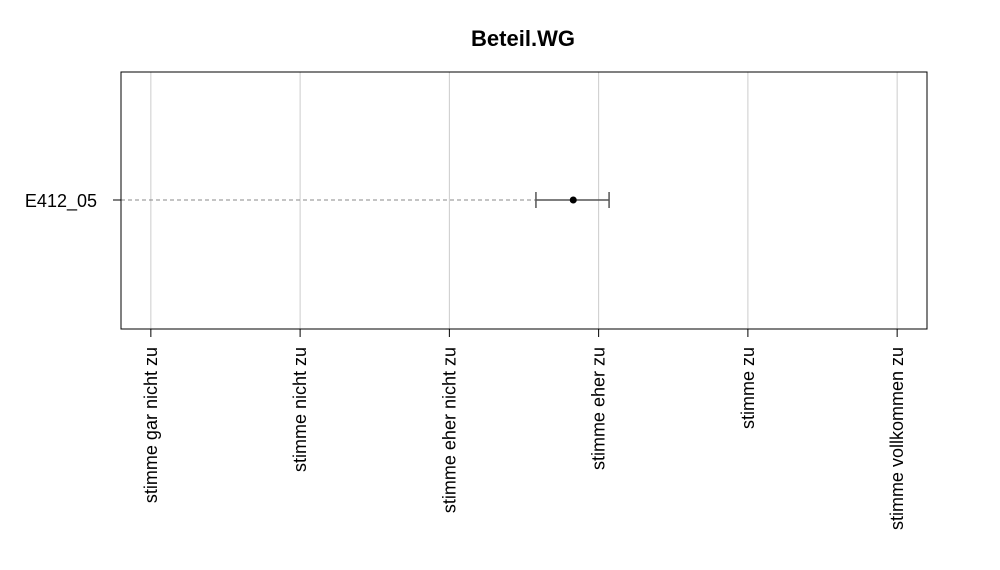 The width and height of the screenshot is (1000, 570). Describe the element at coordinates (449, 430) in the screenshot. I see `x-tick-label: stimme eher nicht zu` at that location.